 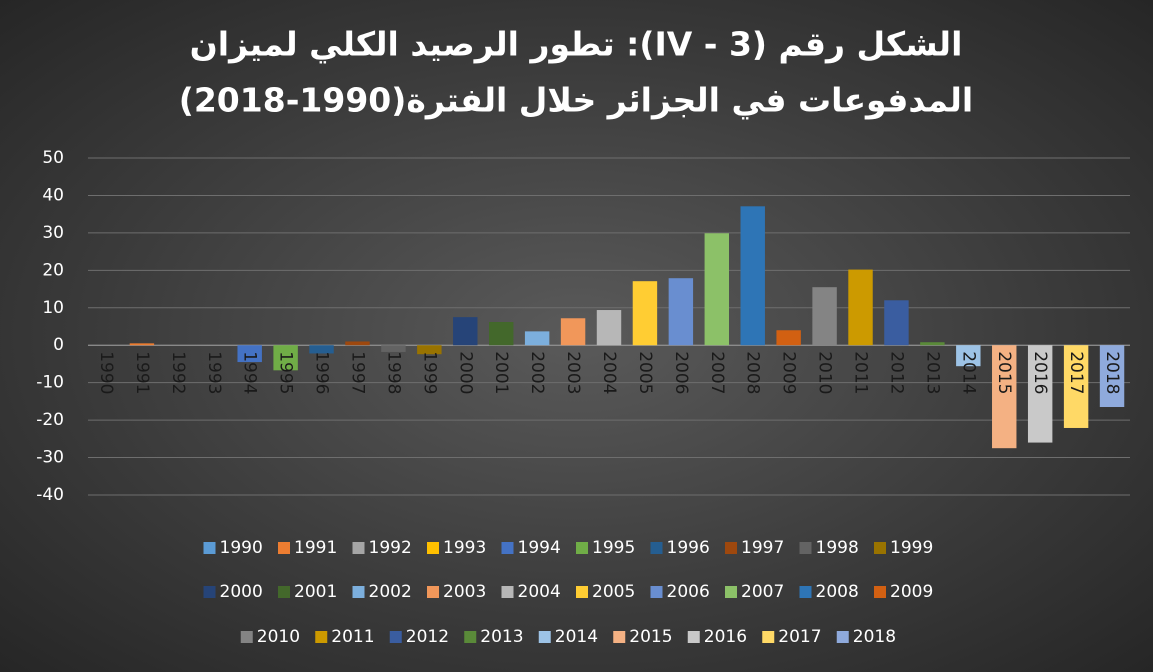 I want to click on x-tick-label: 1996, so click(x=322, y=372).